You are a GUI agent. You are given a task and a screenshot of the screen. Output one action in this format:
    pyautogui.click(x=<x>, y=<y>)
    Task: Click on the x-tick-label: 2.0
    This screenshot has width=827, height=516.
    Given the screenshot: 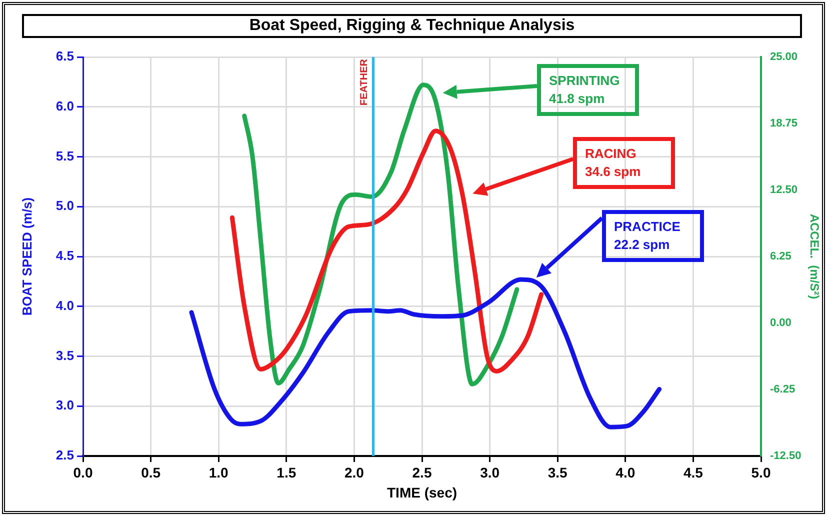 What is the action you would take?
    pyautogui.click(x=354, y=472)
    